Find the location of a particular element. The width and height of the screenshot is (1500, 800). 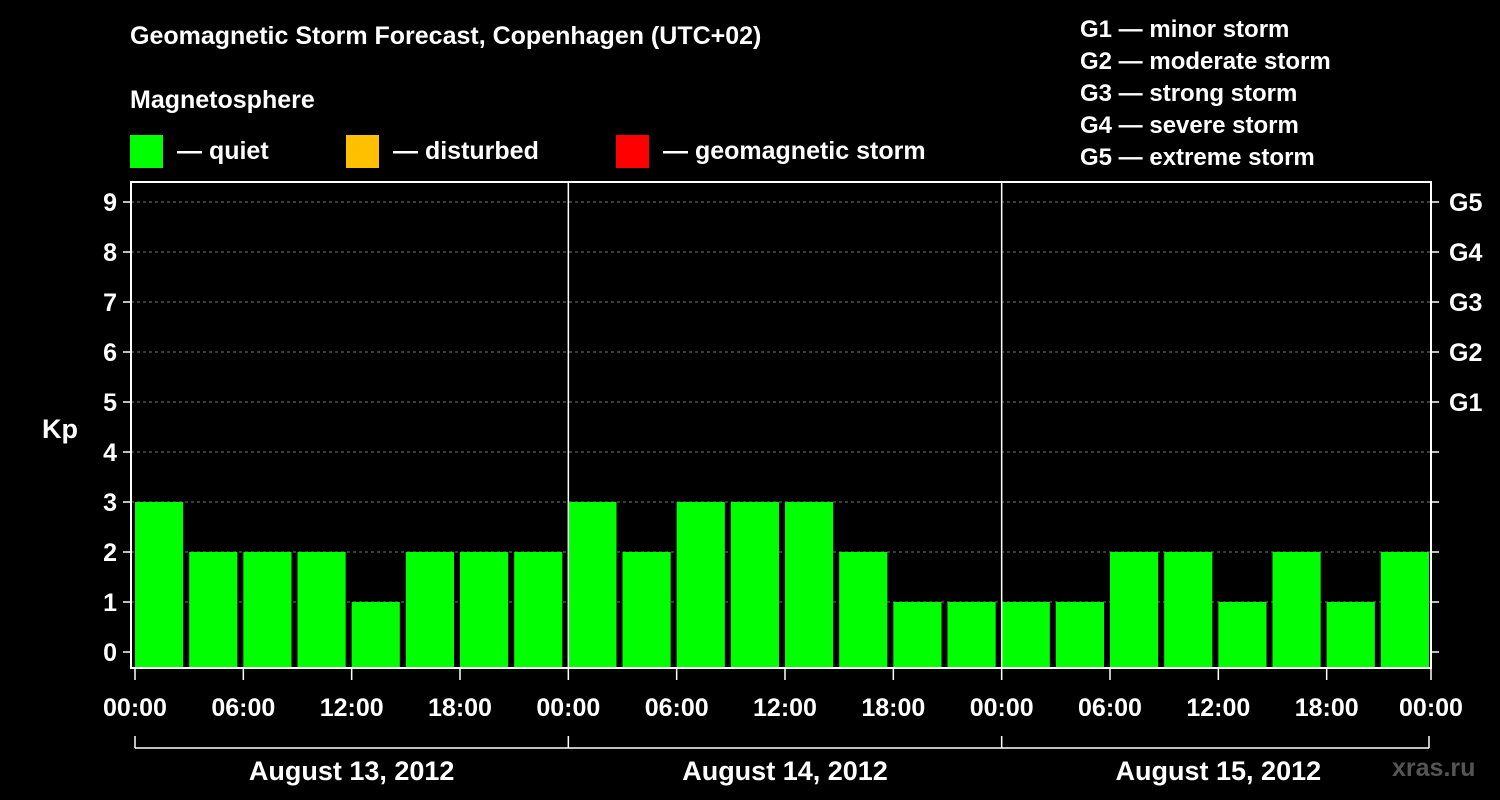

y-tick-label: 7 is located at coordinates (110, 303).